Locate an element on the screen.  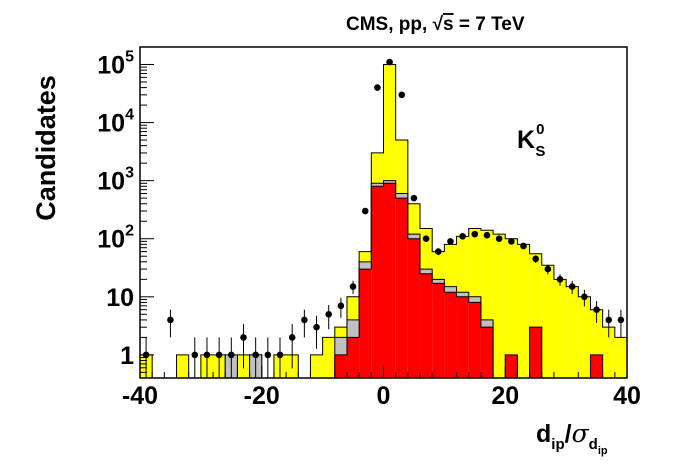
x-tick-label: -40 is located at coordinates (140, 396).